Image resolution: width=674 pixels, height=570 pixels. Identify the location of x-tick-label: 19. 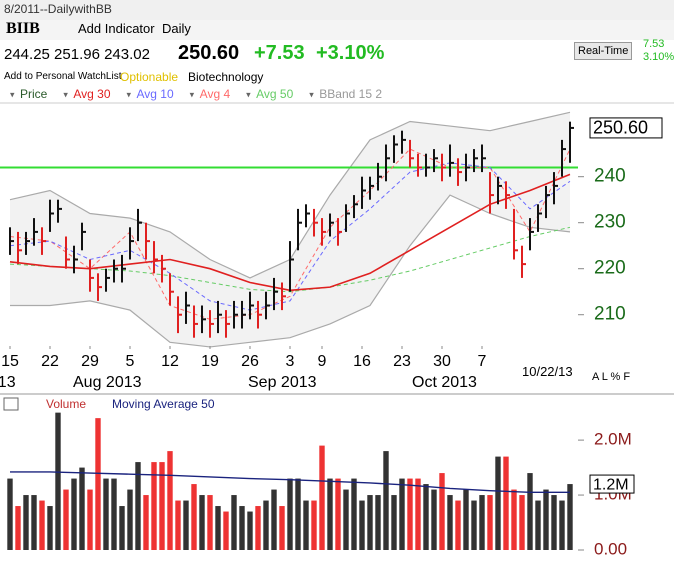
(210, 361).